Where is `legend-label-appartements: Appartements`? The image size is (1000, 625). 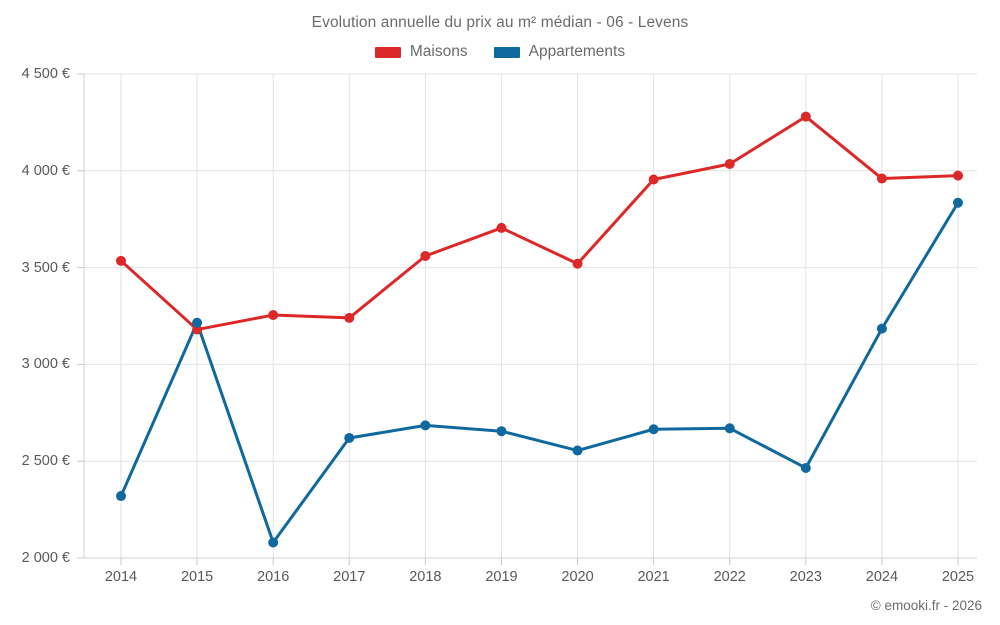 legend-label-appartements: Appartements is located at coordinates (577, 51).